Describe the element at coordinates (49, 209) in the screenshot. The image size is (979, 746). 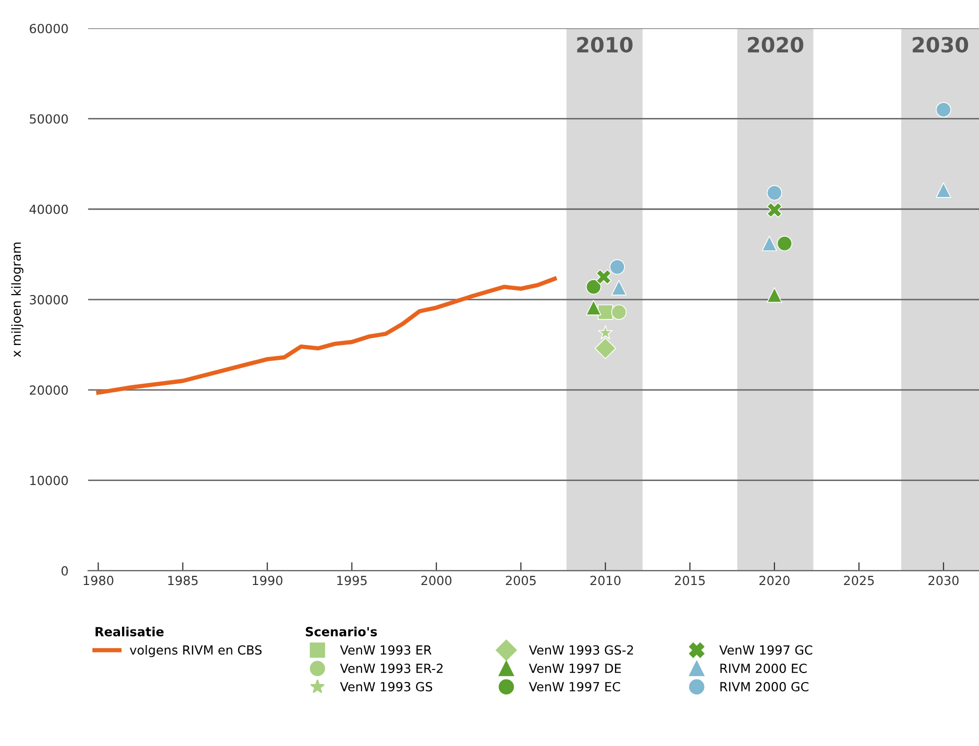
I see `y-tick-label: 40000` at that location.